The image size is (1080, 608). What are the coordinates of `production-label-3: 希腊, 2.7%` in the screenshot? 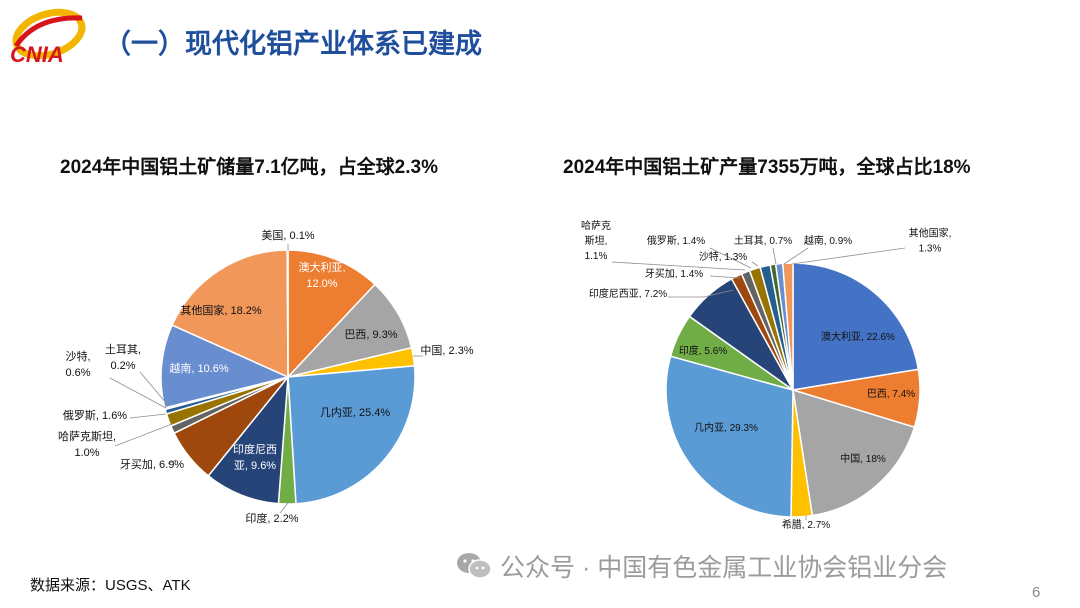 It's located at (806, 524).